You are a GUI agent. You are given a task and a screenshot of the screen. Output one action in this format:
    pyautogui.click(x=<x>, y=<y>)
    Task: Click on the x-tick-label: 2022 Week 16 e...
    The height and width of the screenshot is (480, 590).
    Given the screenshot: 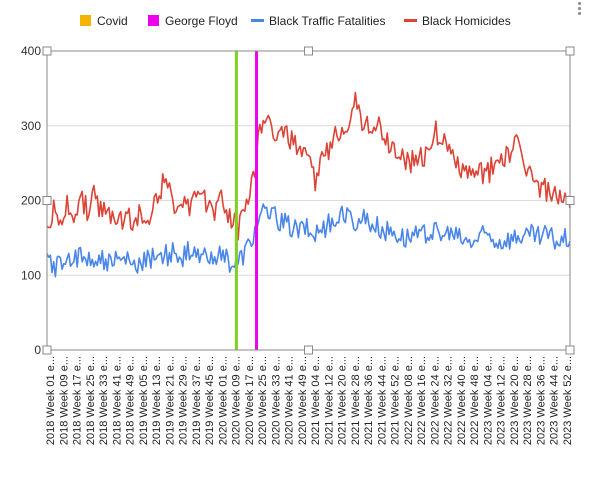 What is the action you would take?
    pyautogui.click(x=422, y=400)
    